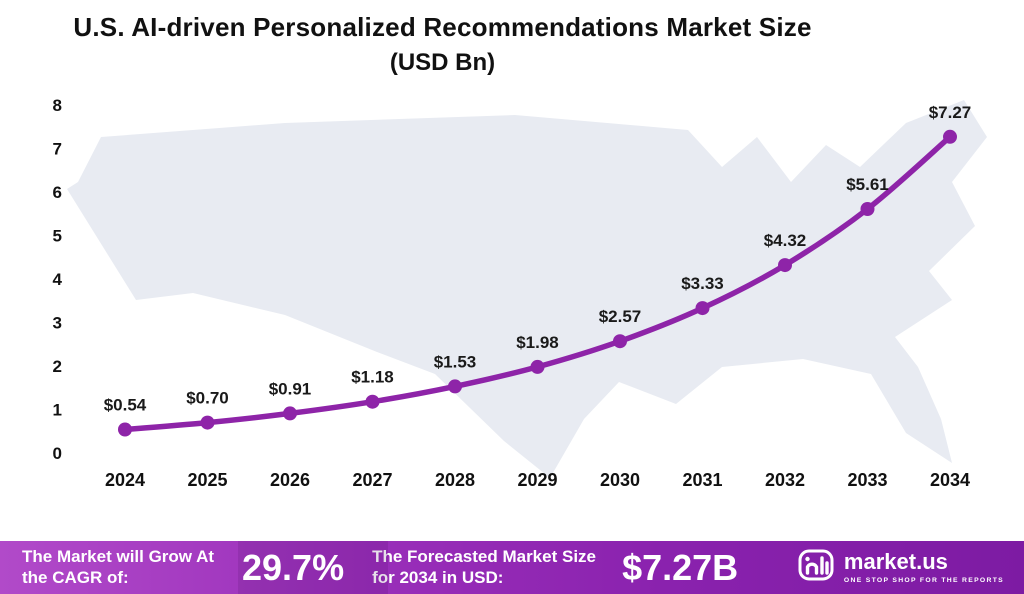 This screenshot has width=1024, height=594. Describe the element at coordinates (537, 480) in the screenshot. I see `svg-text: 2029` at that location.